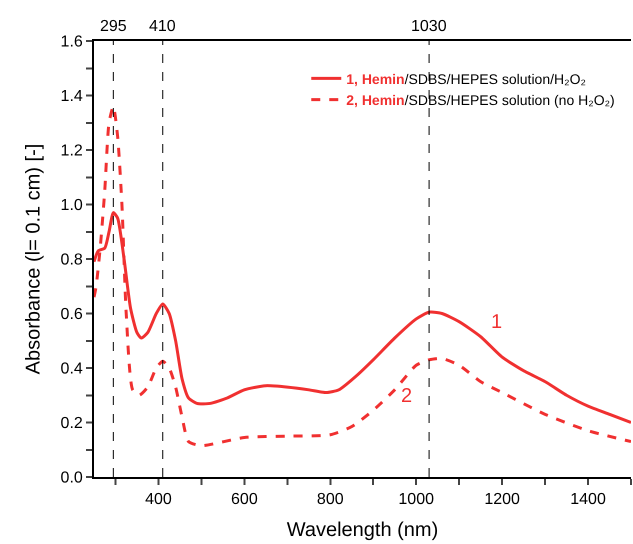 The image size is (633, 544). I want to click on y-tick-label: 0.8, so click(71, 260).